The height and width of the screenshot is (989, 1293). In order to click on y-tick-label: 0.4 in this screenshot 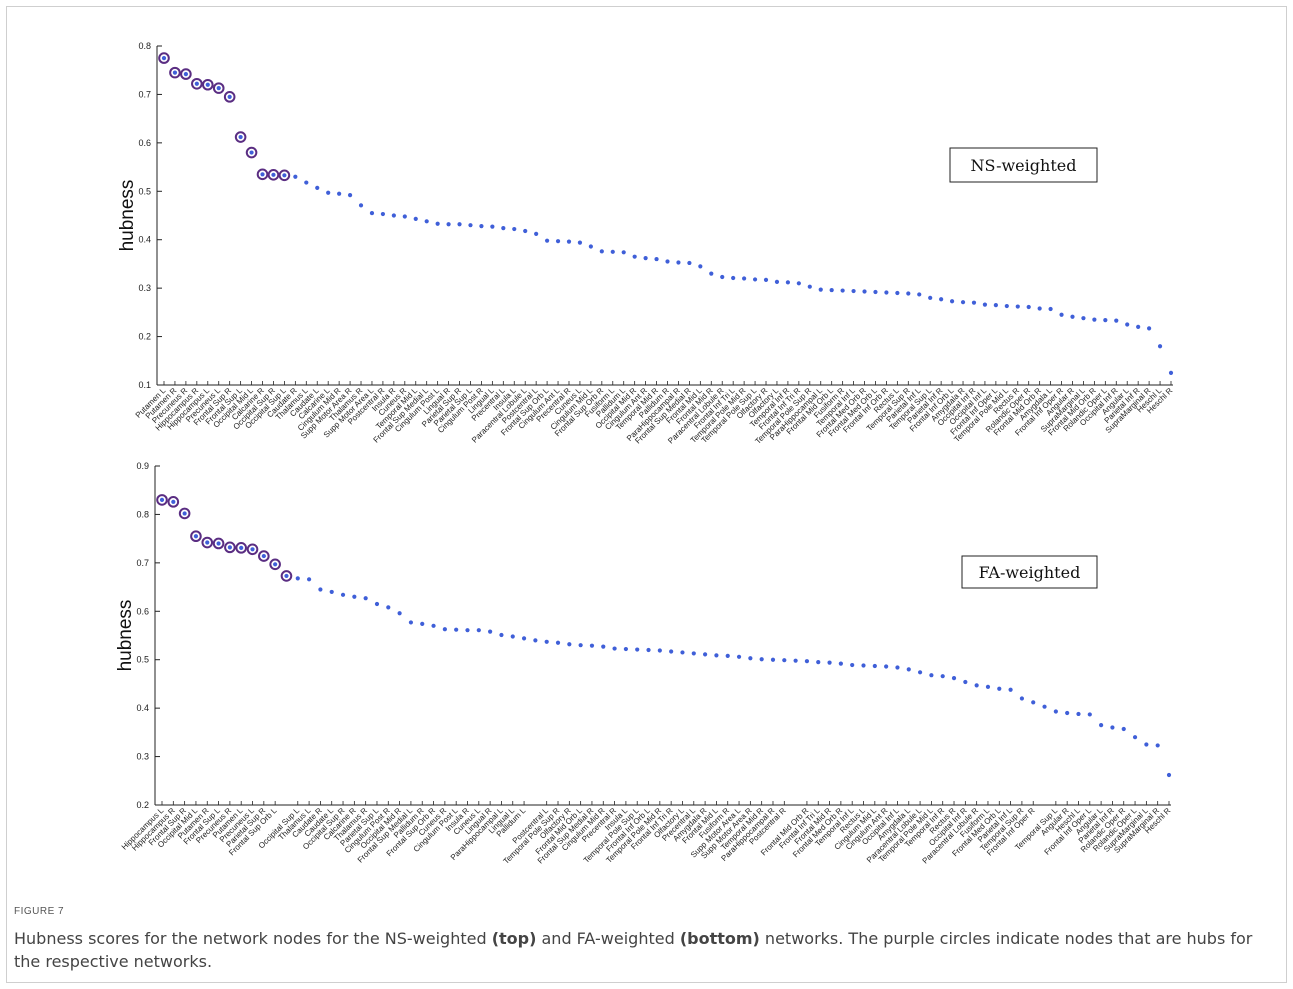, I will do `click(142, 708)`.